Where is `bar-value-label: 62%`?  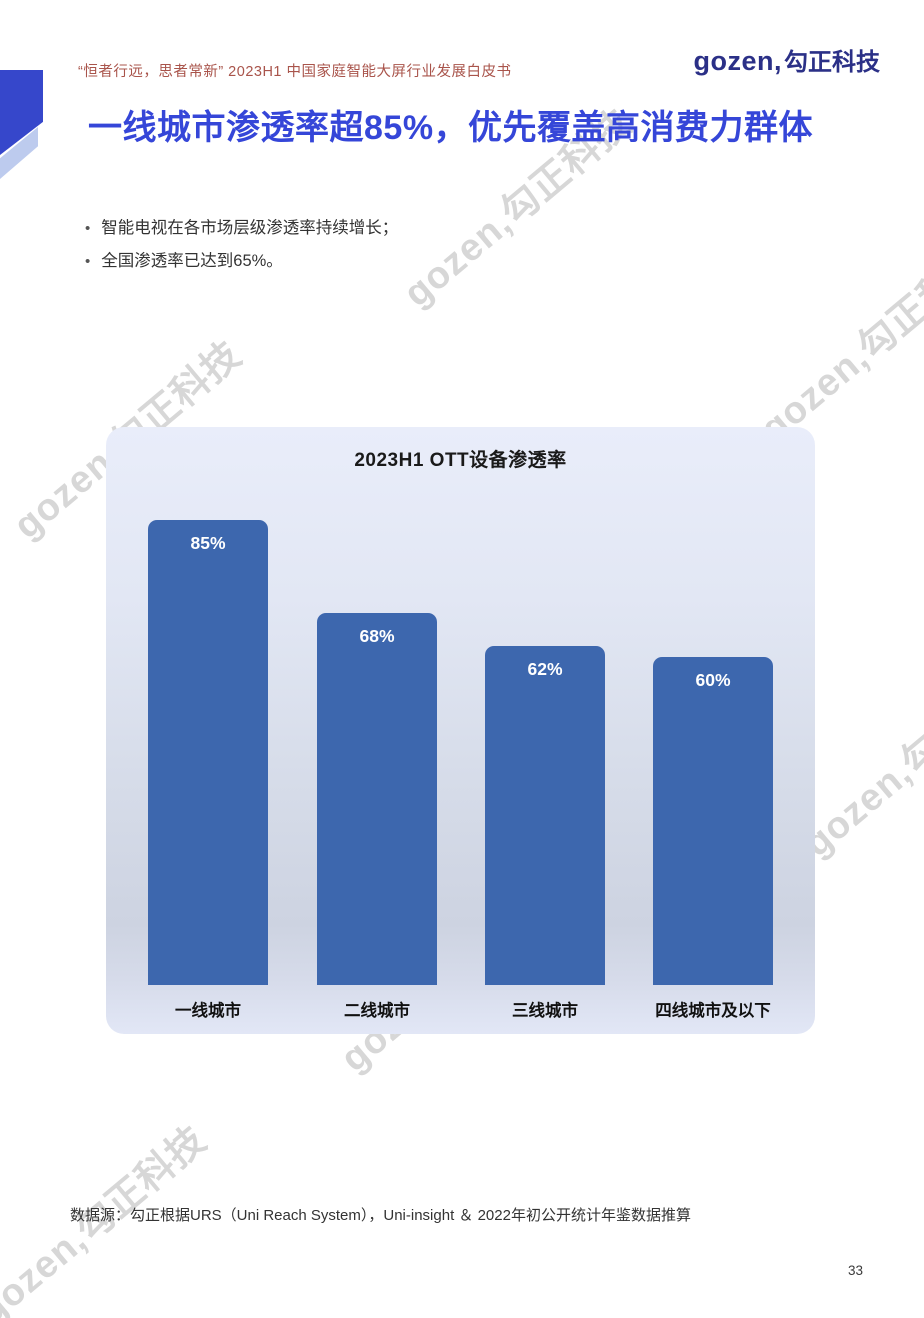 bar-value-label: 62% is located at coordinates (545, 669).